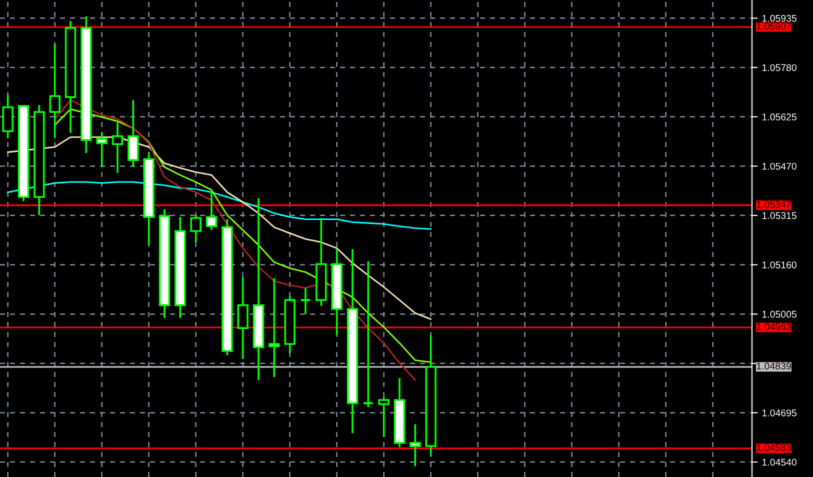 This screenshot has height=477, width=813. I want to click on y-tick-label: 1.05935, so click(779, 18).